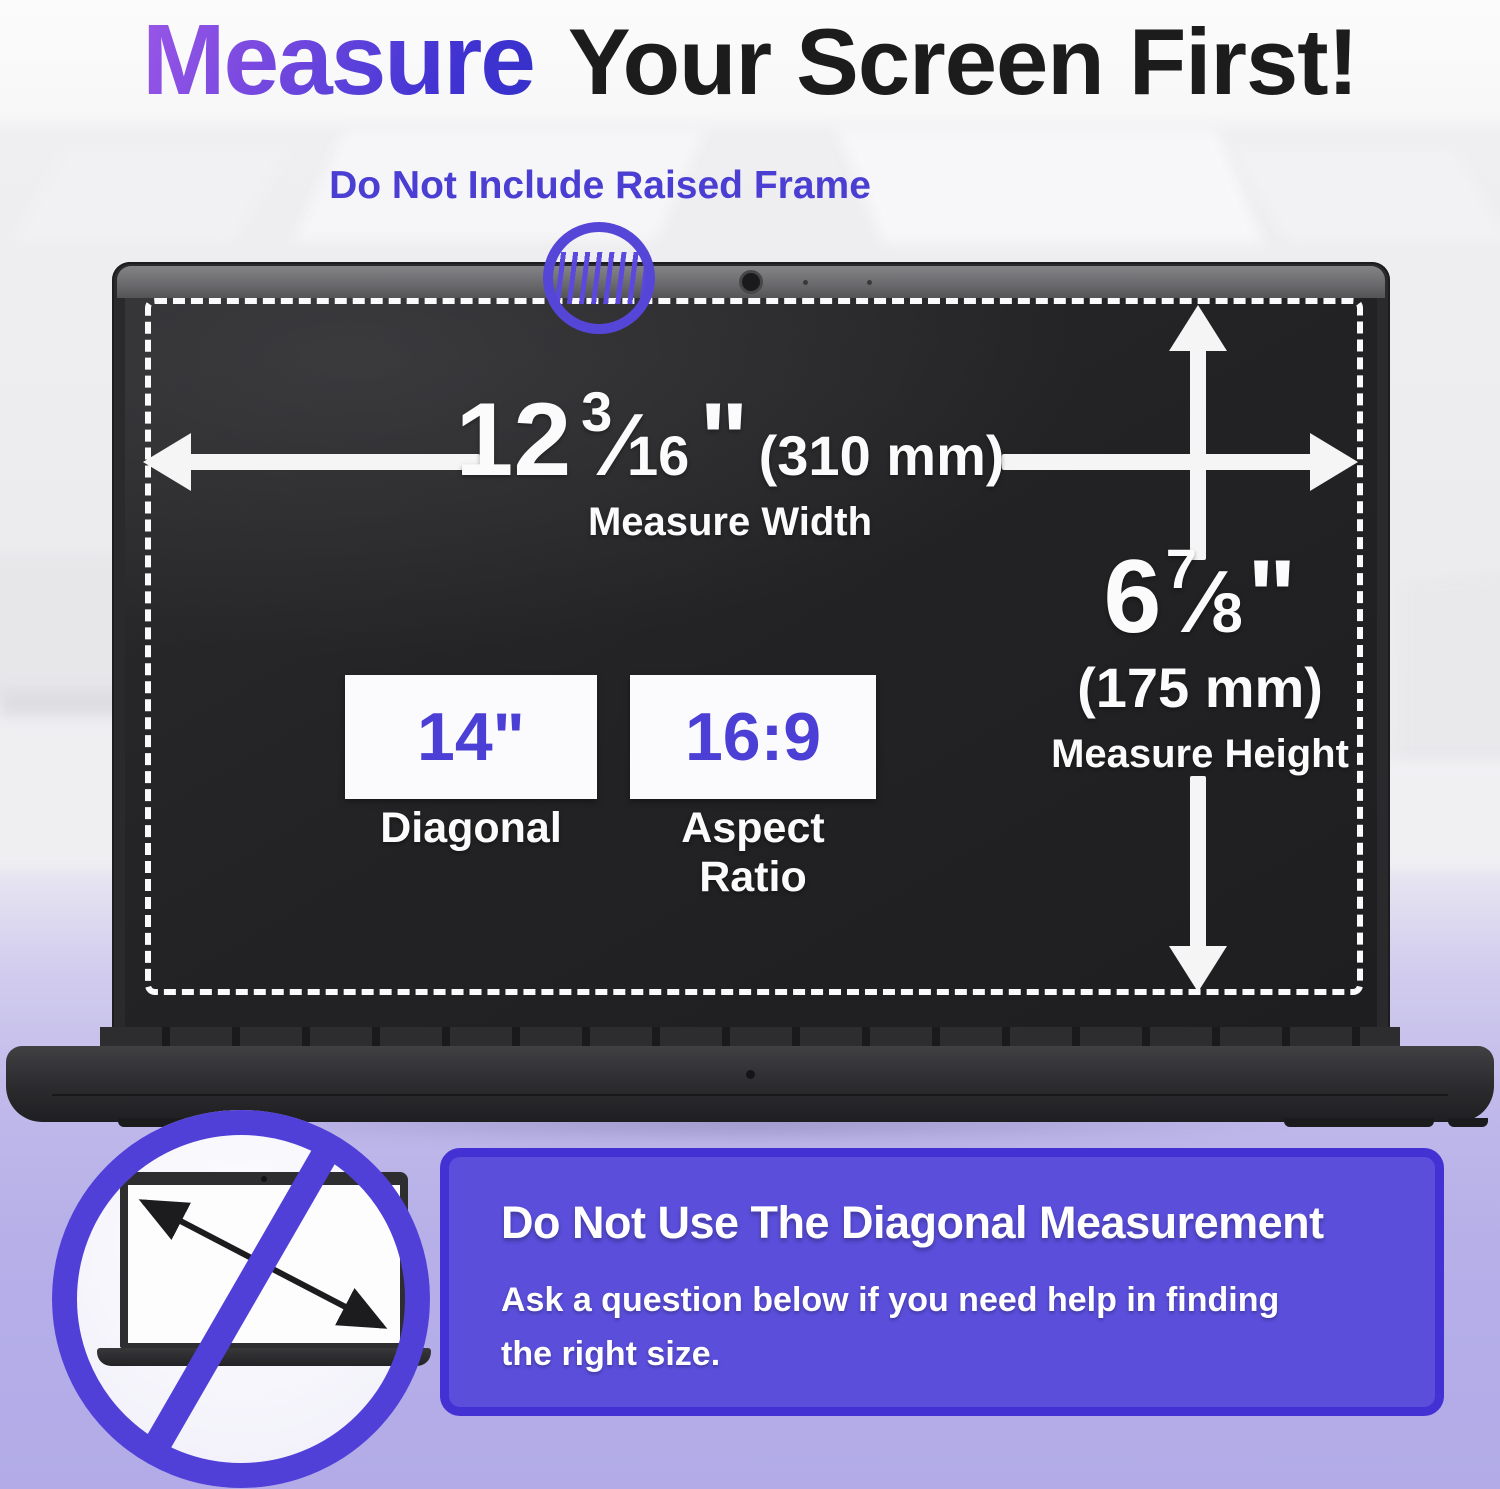 The width and height of the screenshot is (1500, 1489). I want to click on width-inches-whole: 12, so click(513, 440).